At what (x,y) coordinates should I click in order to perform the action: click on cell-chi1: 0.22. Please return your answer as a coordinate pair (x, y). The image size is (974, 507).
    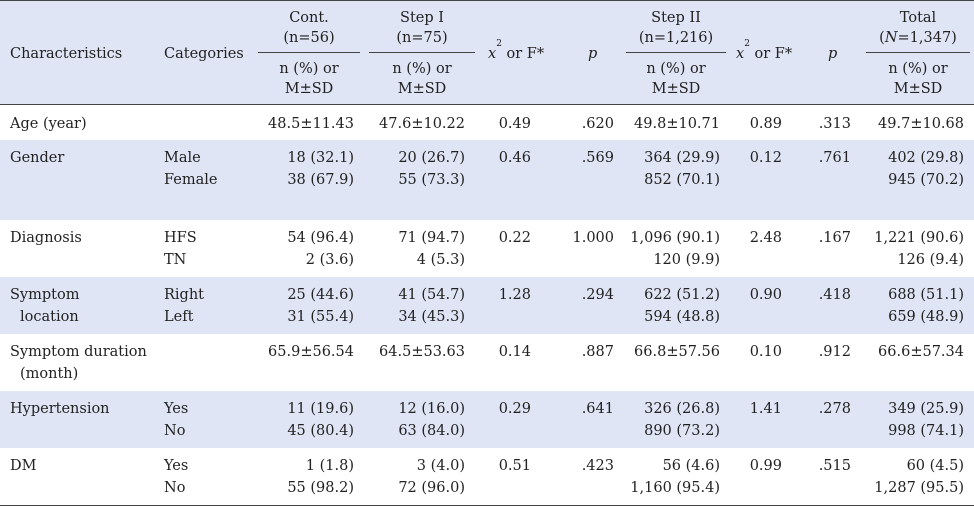
    Looking at the image, I should click on (514, 238).